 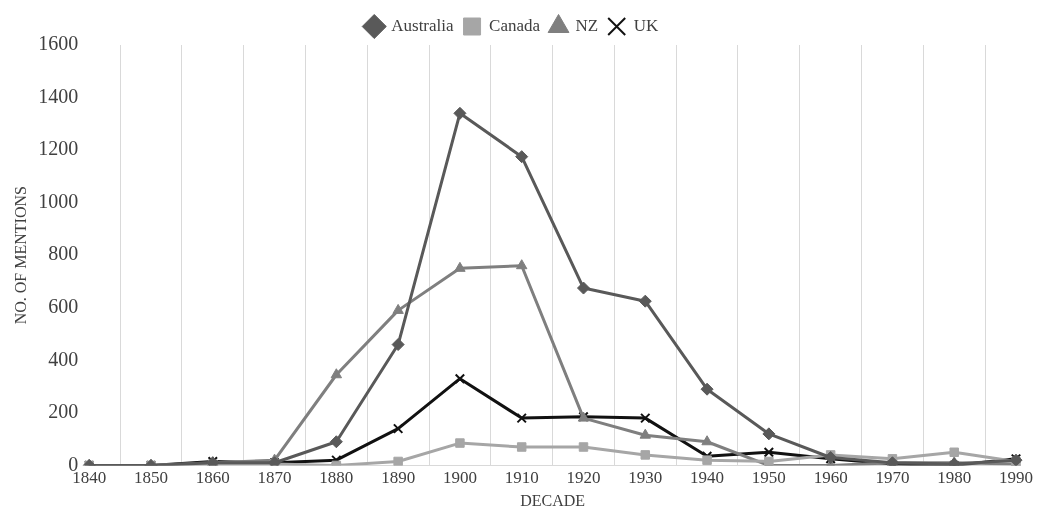 What do you see at coordinates (63, 358) in the screenshot?
I see `y-tick-label: 400` at bounding box center [63, 358].